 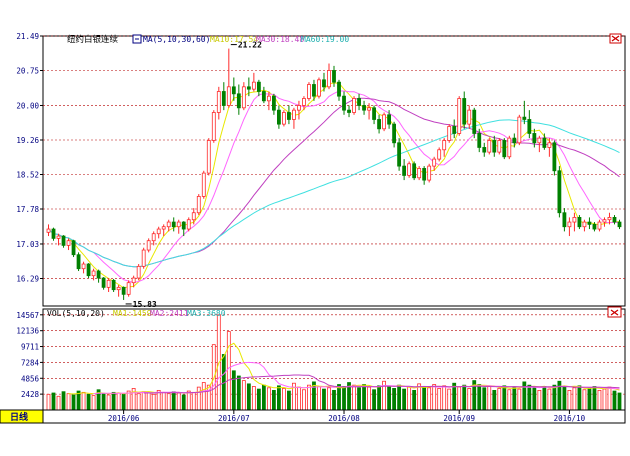 I want to click on price-tick-label: 20.00, so click(x=27, y=105).